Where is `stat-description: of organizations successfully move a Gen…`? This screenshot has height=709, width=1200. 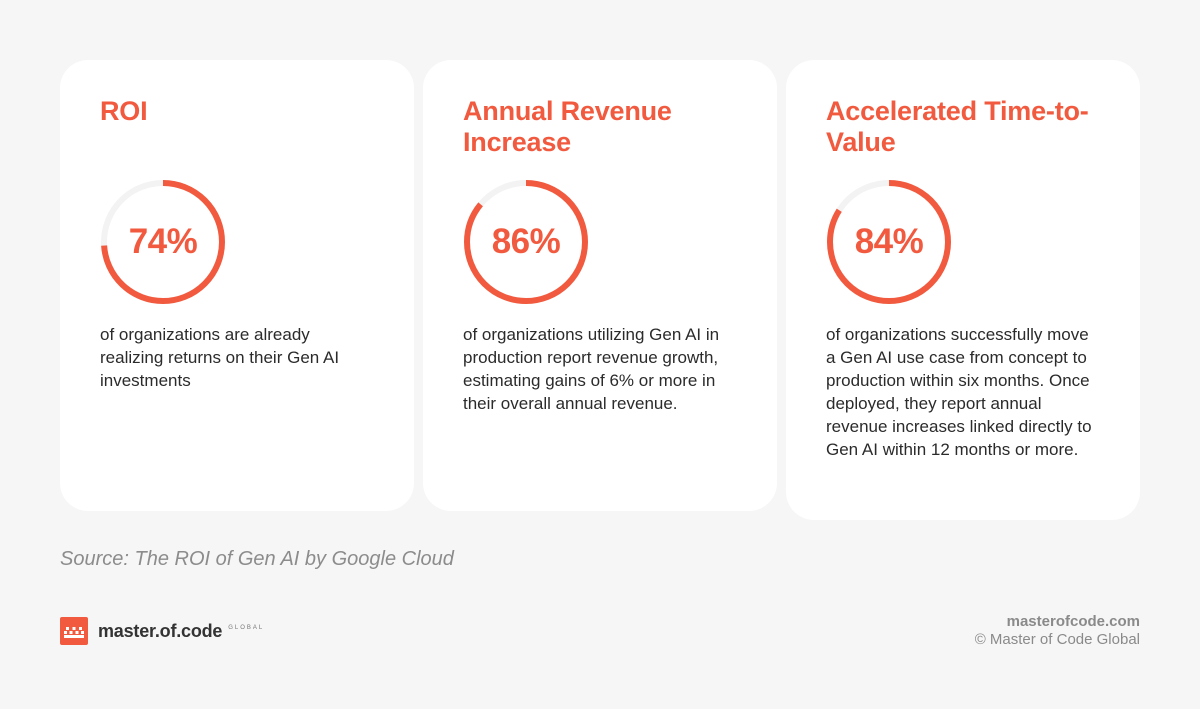
stat-description: of organizations successfully move a Gen… is located at coordinates (959, 392).